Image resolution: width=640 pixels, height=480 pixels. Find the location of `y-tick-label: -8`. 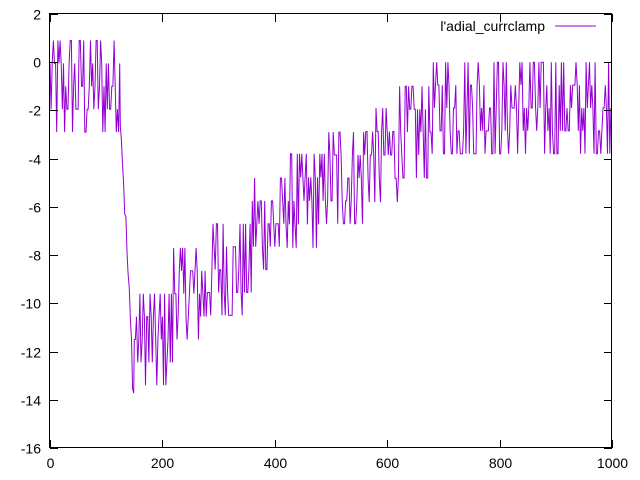

y-tick-label: -8 is located at coordinates (35, 256).